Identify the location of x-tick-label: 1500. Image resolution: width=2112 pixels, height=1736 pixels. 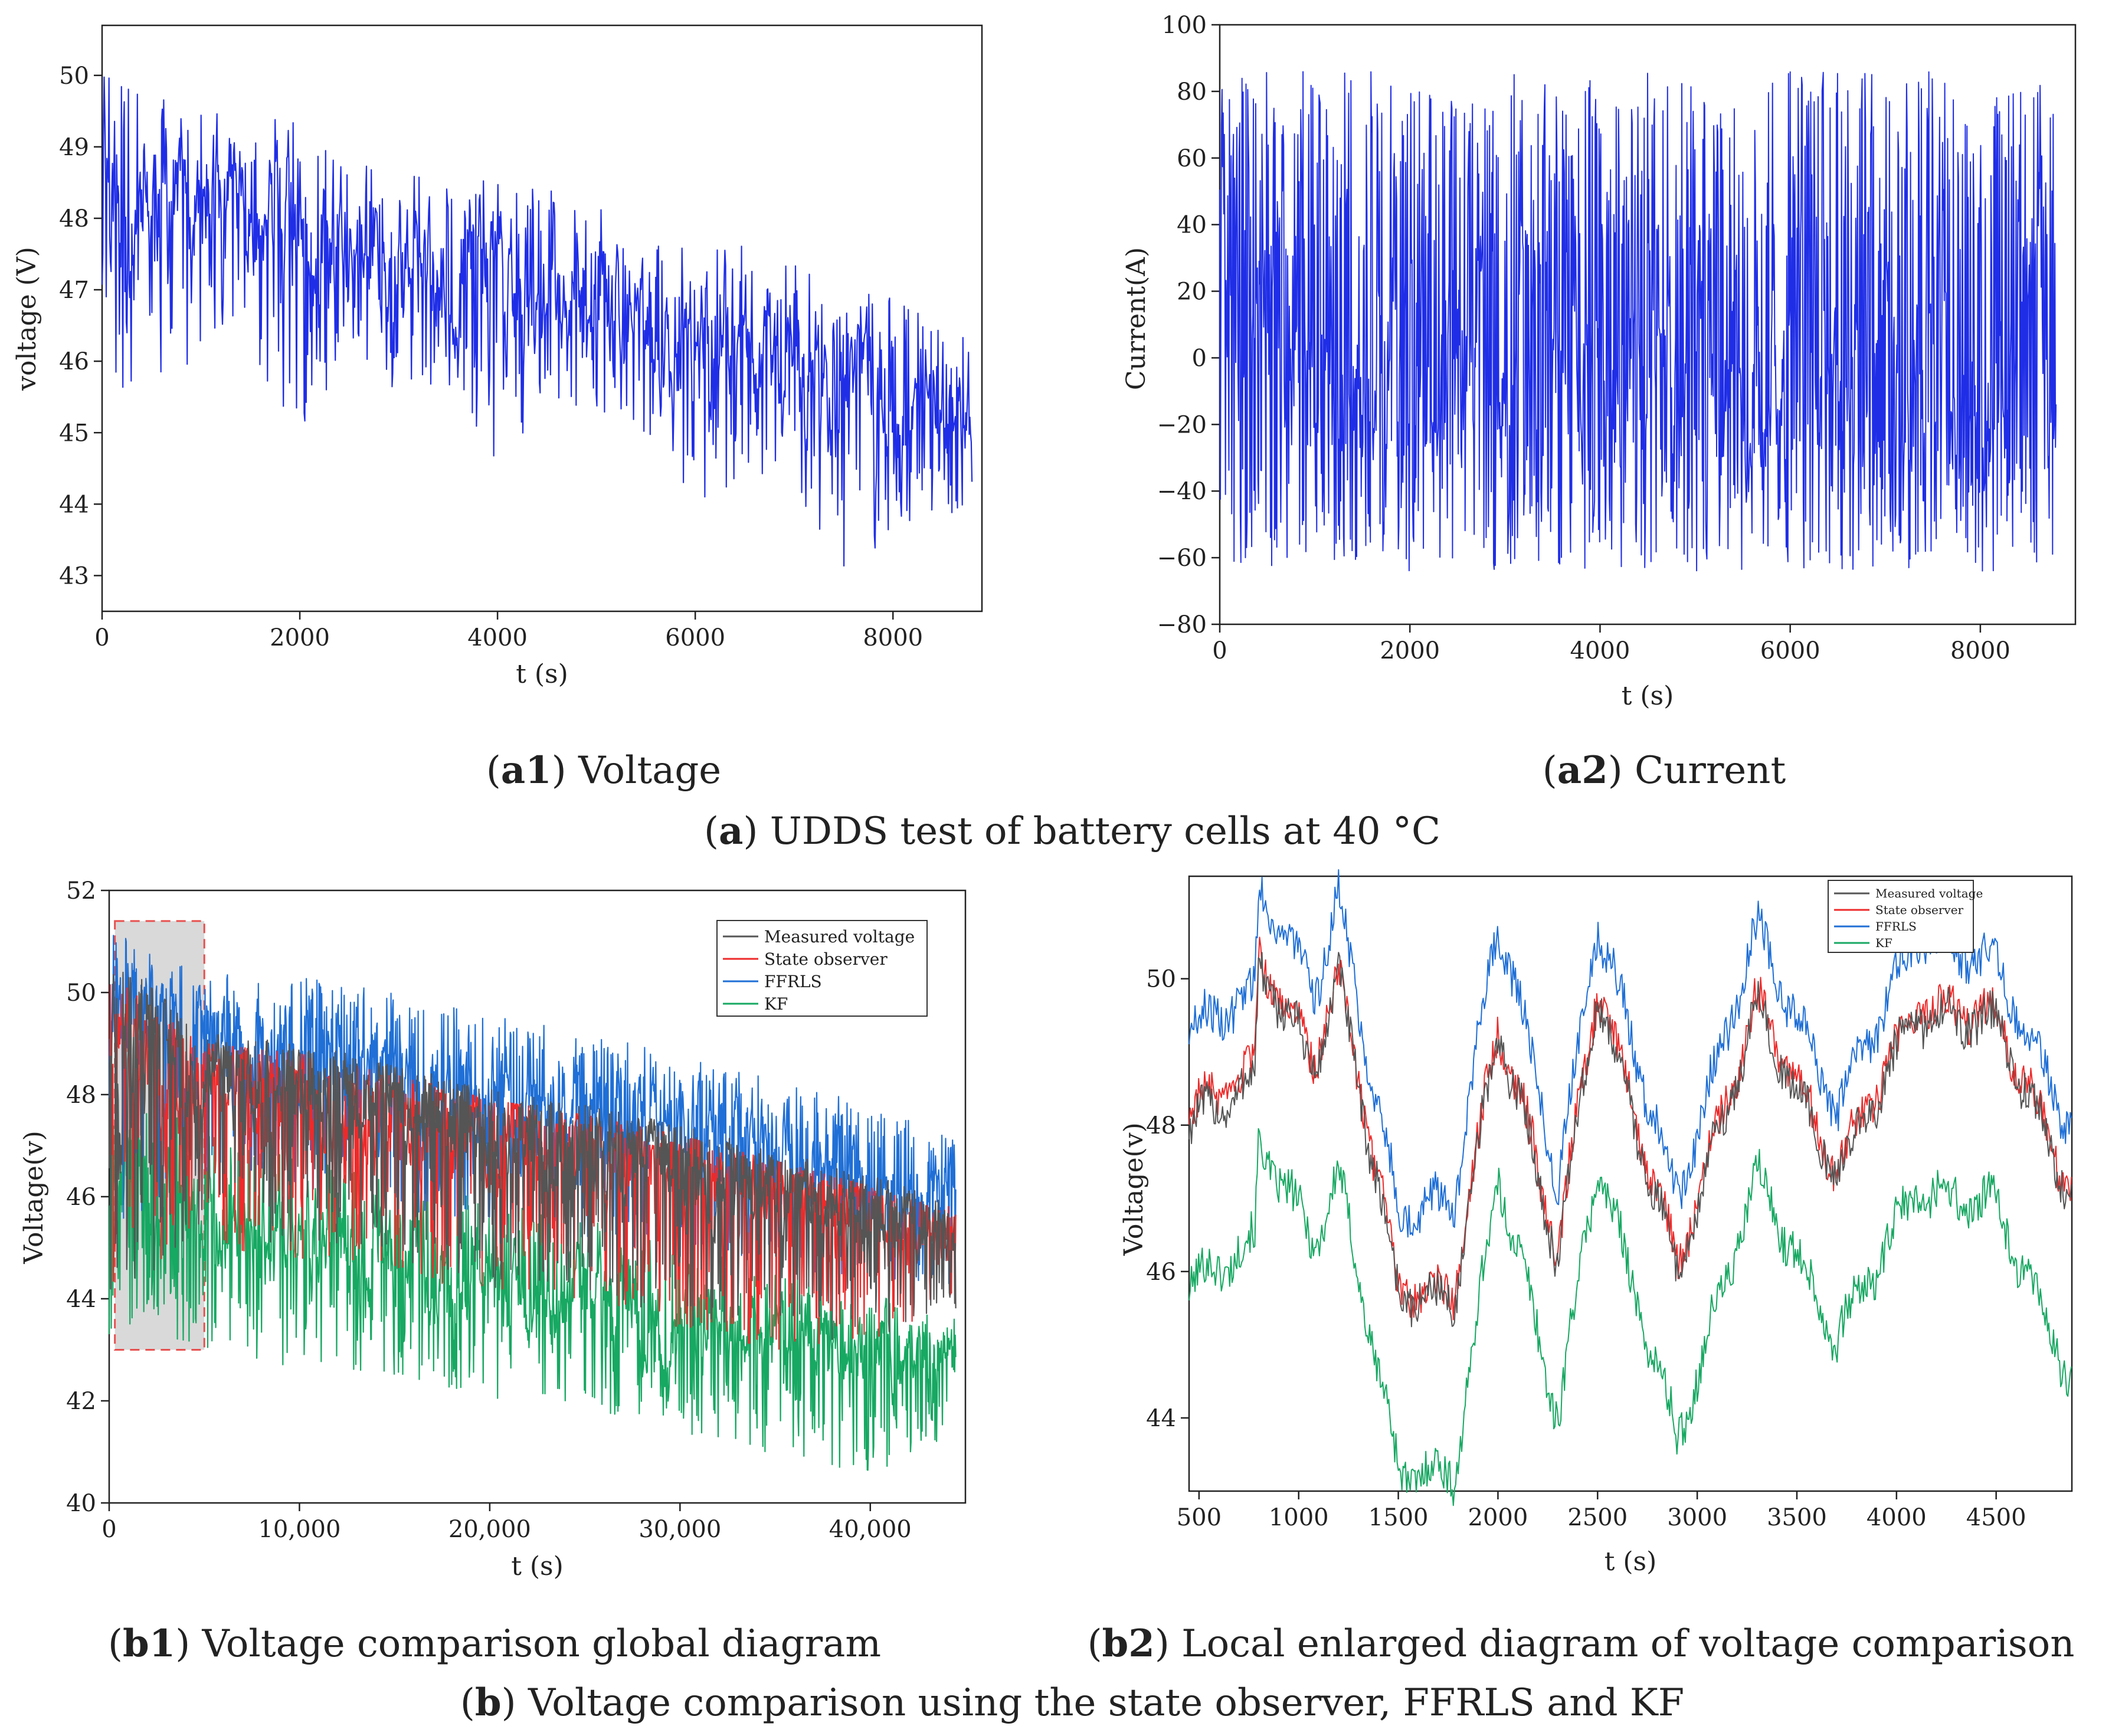
(1398, 1517).